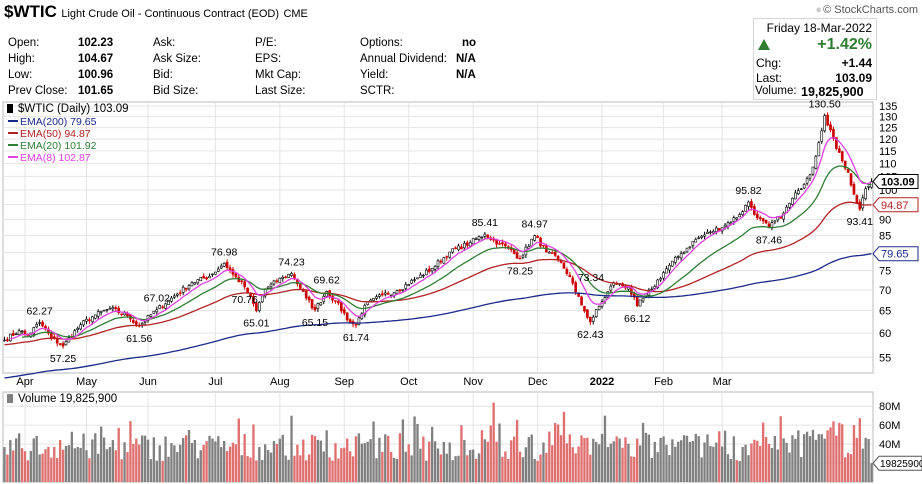 The height and width of the screenshot is (484, 922). I want to click on prev-close-label: Prev Close:, so click(38, 91).